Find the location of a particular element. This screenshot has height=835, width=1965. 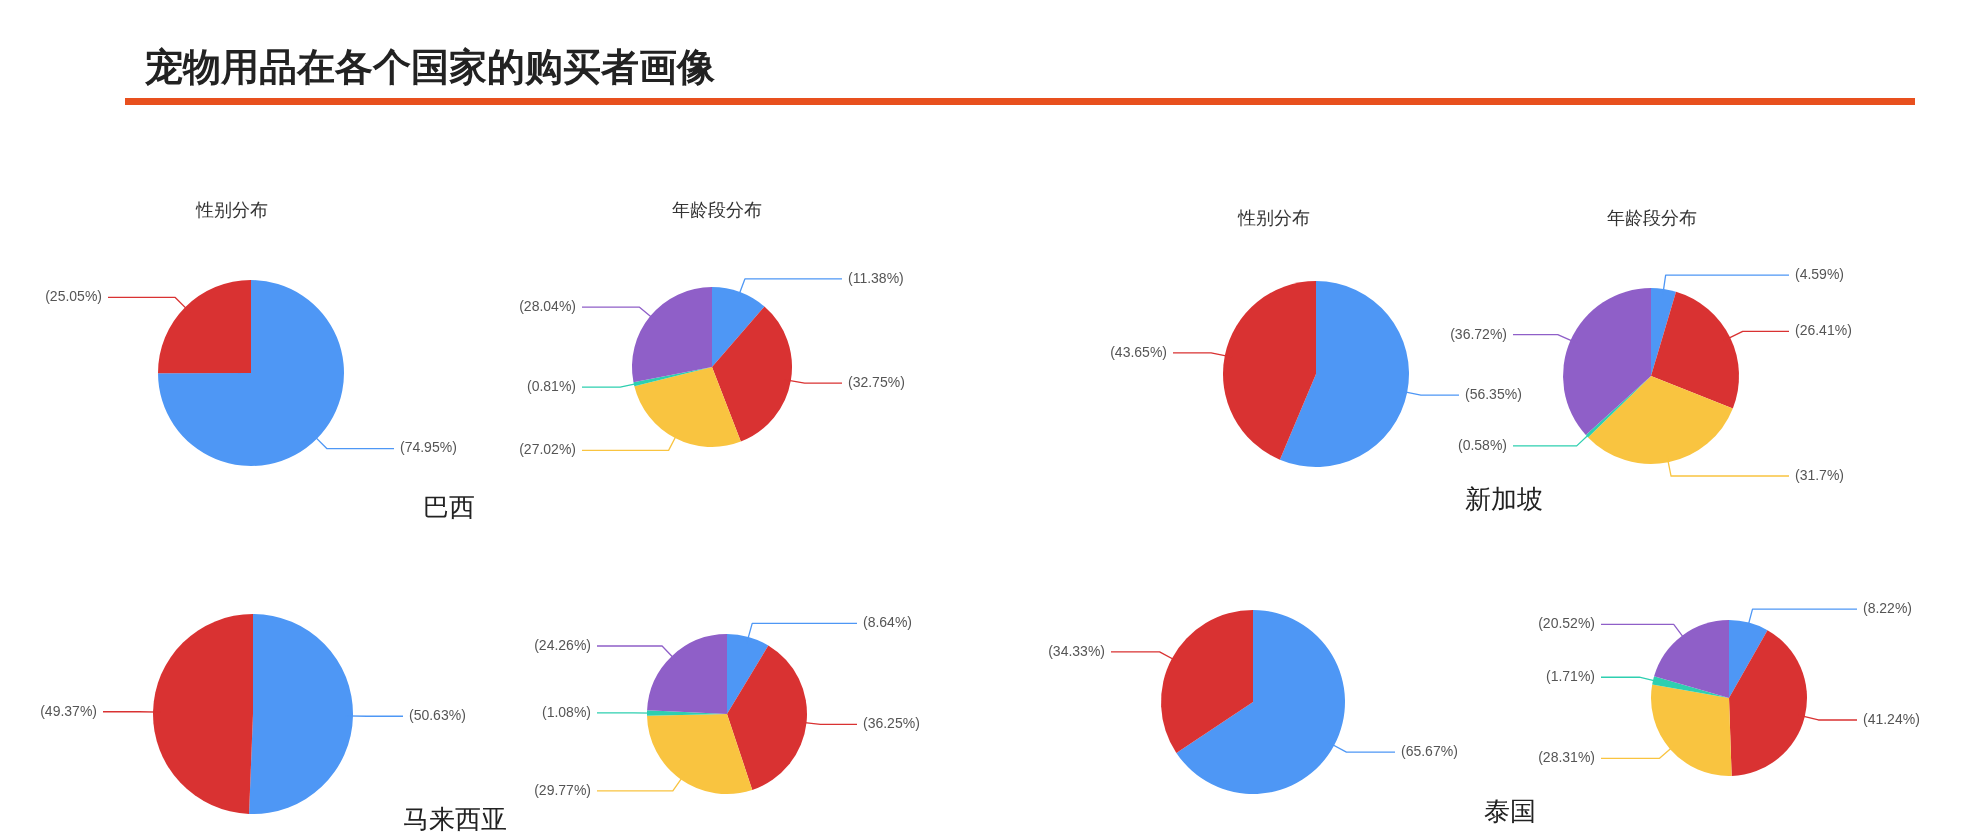

data-label: (29.77%) is located at coordinates (562, 789).